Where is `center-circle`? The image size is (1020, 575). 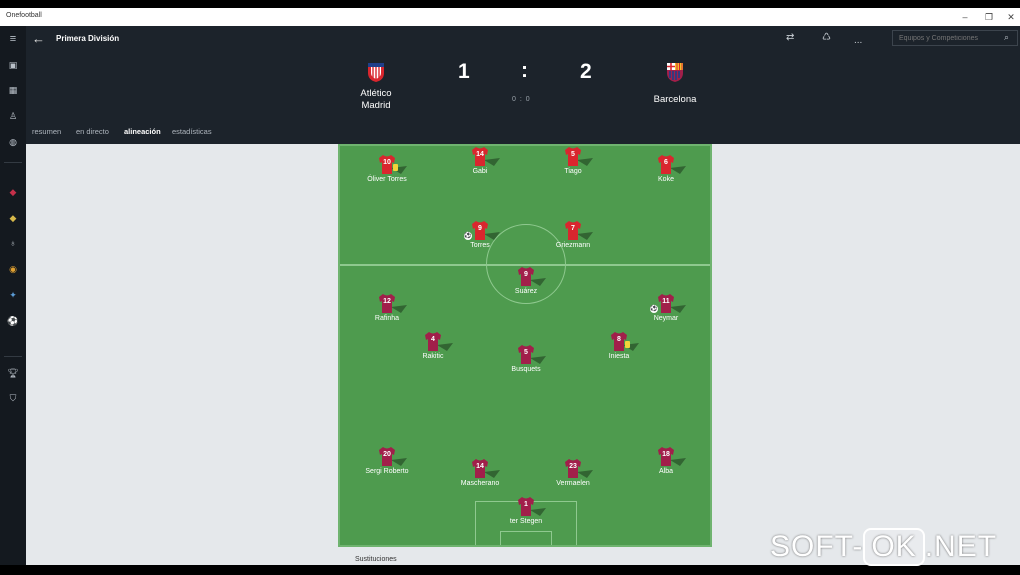 center-circle is located at coordinates (526, 264).